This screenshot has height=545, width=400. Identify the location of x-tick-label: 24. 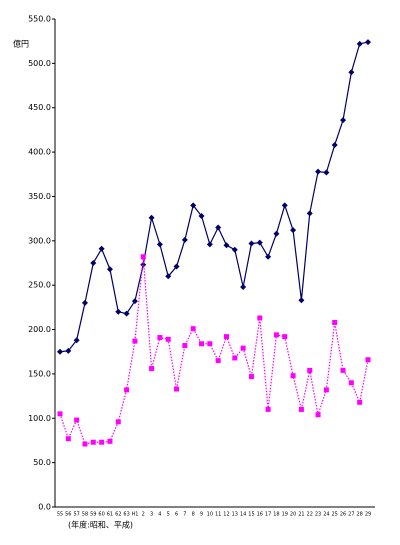
(326, 515).